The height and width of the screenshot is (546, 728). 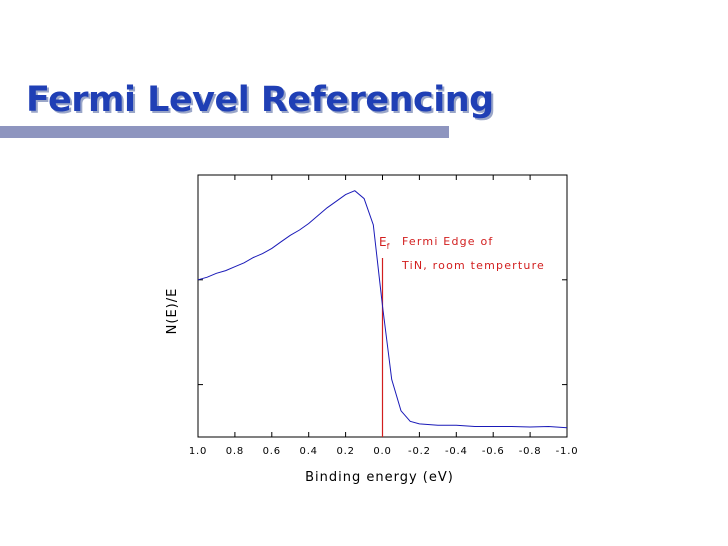 What do you see at coordinates (530, 451) in the screenshot?
I see `x-tick-label: -0.8` at bounding box center [530, 451].